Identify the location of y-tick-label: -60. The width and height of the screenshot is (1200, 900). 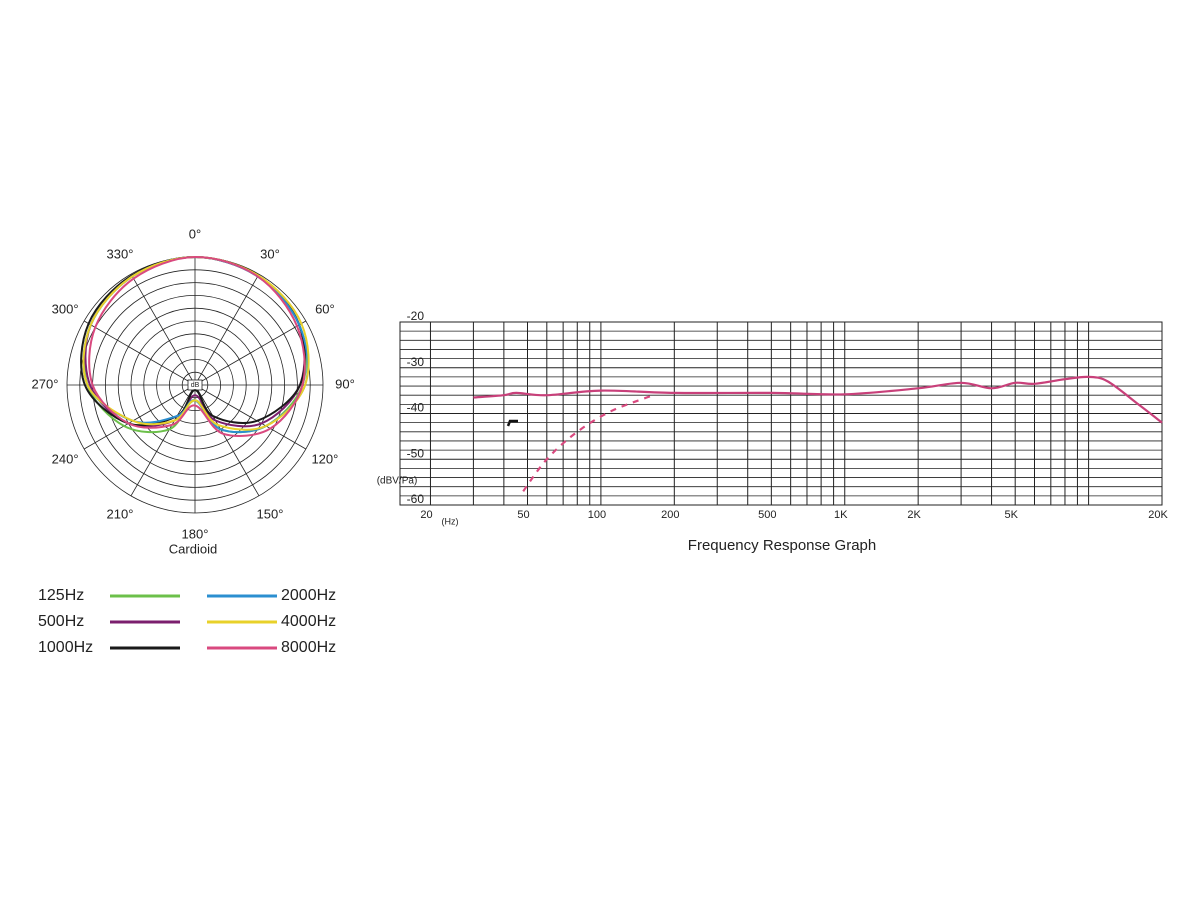
(416, 499).